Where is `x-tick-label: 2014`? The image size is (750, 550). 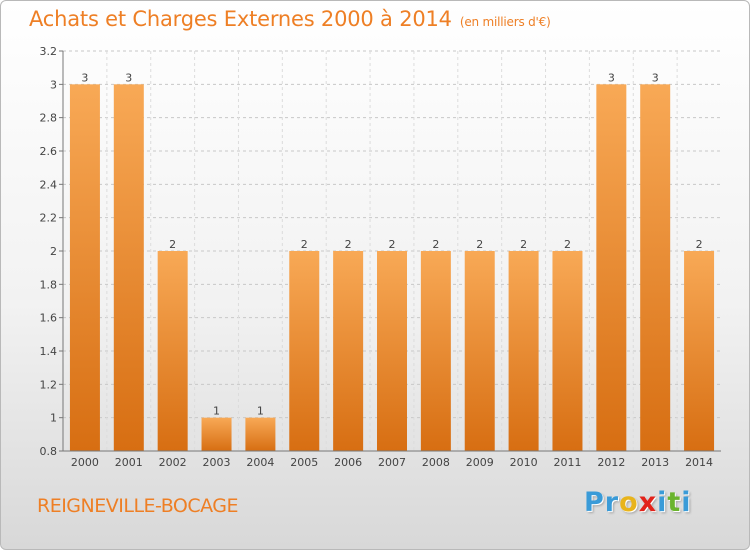
x-tick-label: 2014 is located at coordinates (699, 462).